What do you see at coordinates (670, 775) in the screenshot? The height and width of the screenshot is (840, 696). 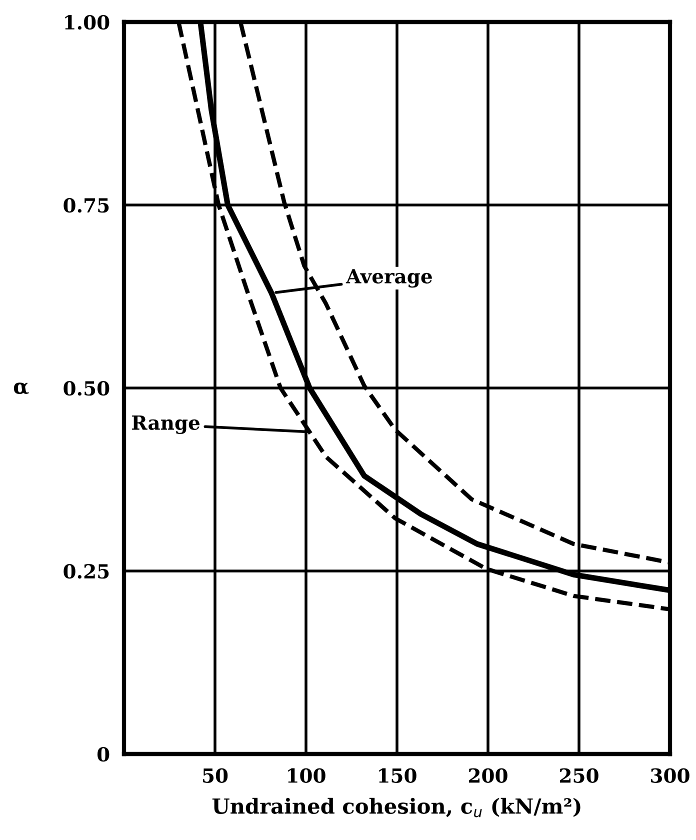 I see `x-tick-label: 300` at bounding box center [670, 775].